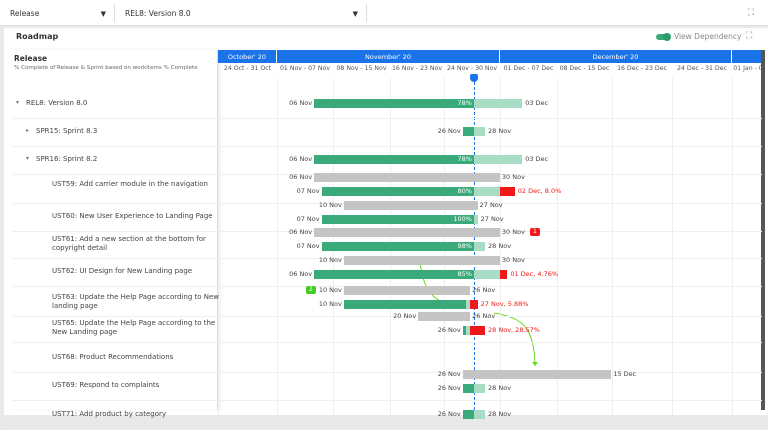 Image resolution: width=768 pixels, height=430 pixels. Describe the element at coordinates (158, 13) in the screenshot. I see `release-select-value: REL8: Version 8.0` at that location.